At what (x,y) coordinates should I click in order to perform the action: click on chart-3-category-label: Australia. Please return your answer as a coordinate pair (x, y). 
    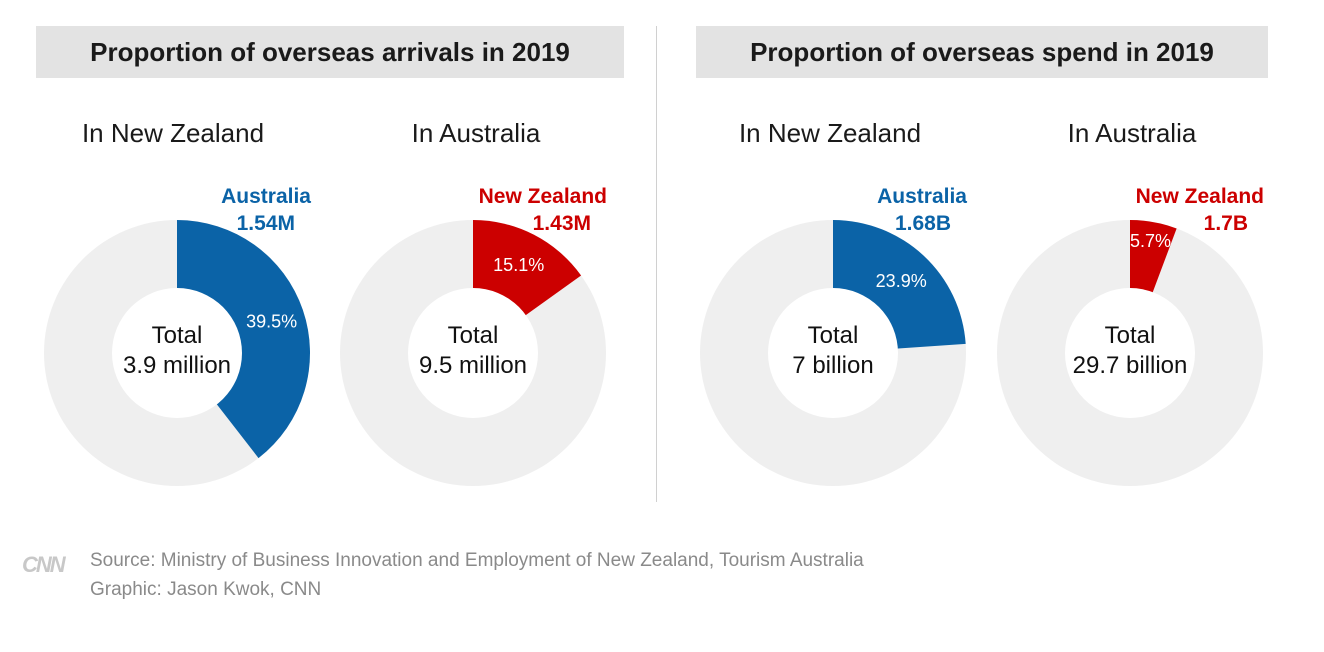
    Looking at the image, I should click on (922, 196).